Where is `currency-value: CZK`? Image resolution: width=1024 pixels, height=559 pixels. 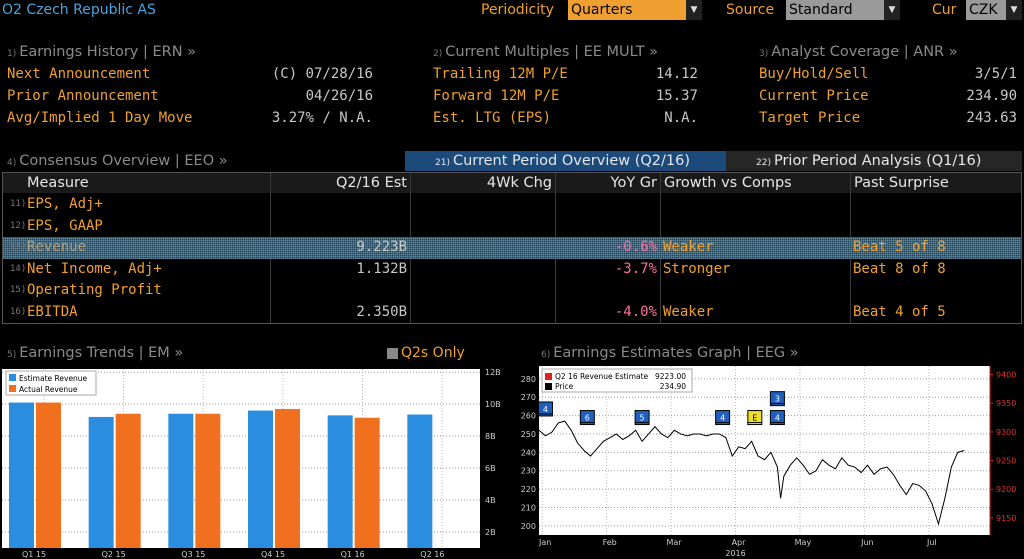
currency-value: CZK is located at coordinates (986, 10).